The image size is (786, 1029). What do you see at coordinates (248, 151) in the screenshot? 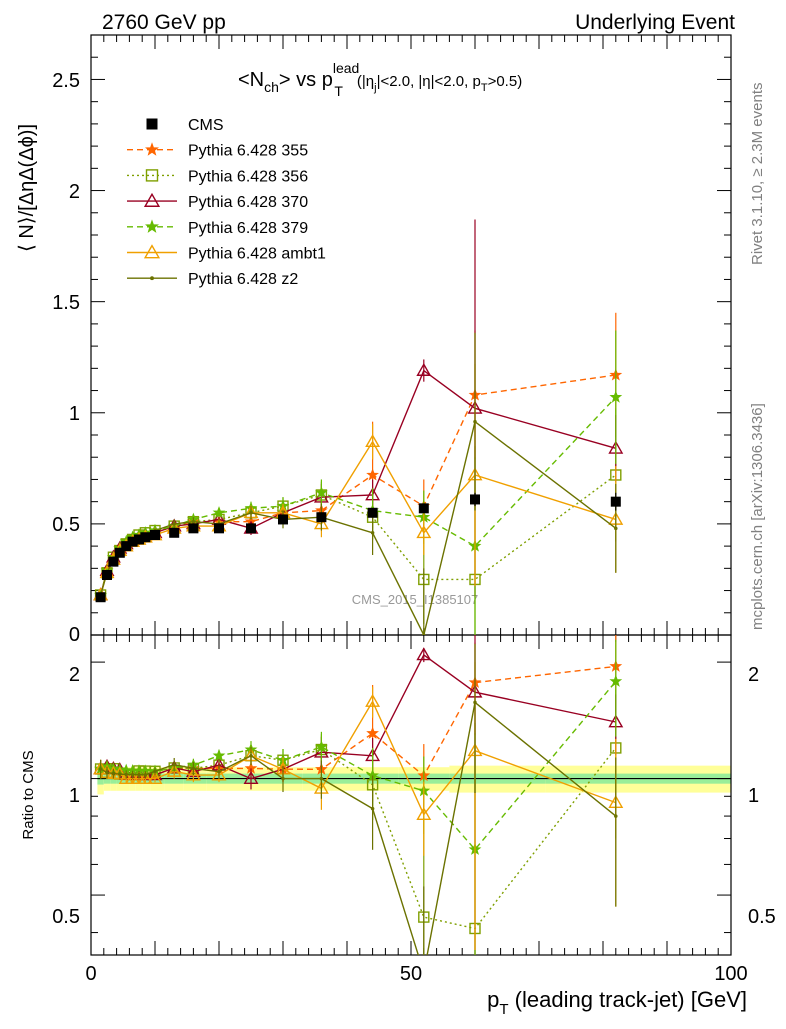
I see `legend-label: Pythia 6.428 355` at bounding box center [248, 151].